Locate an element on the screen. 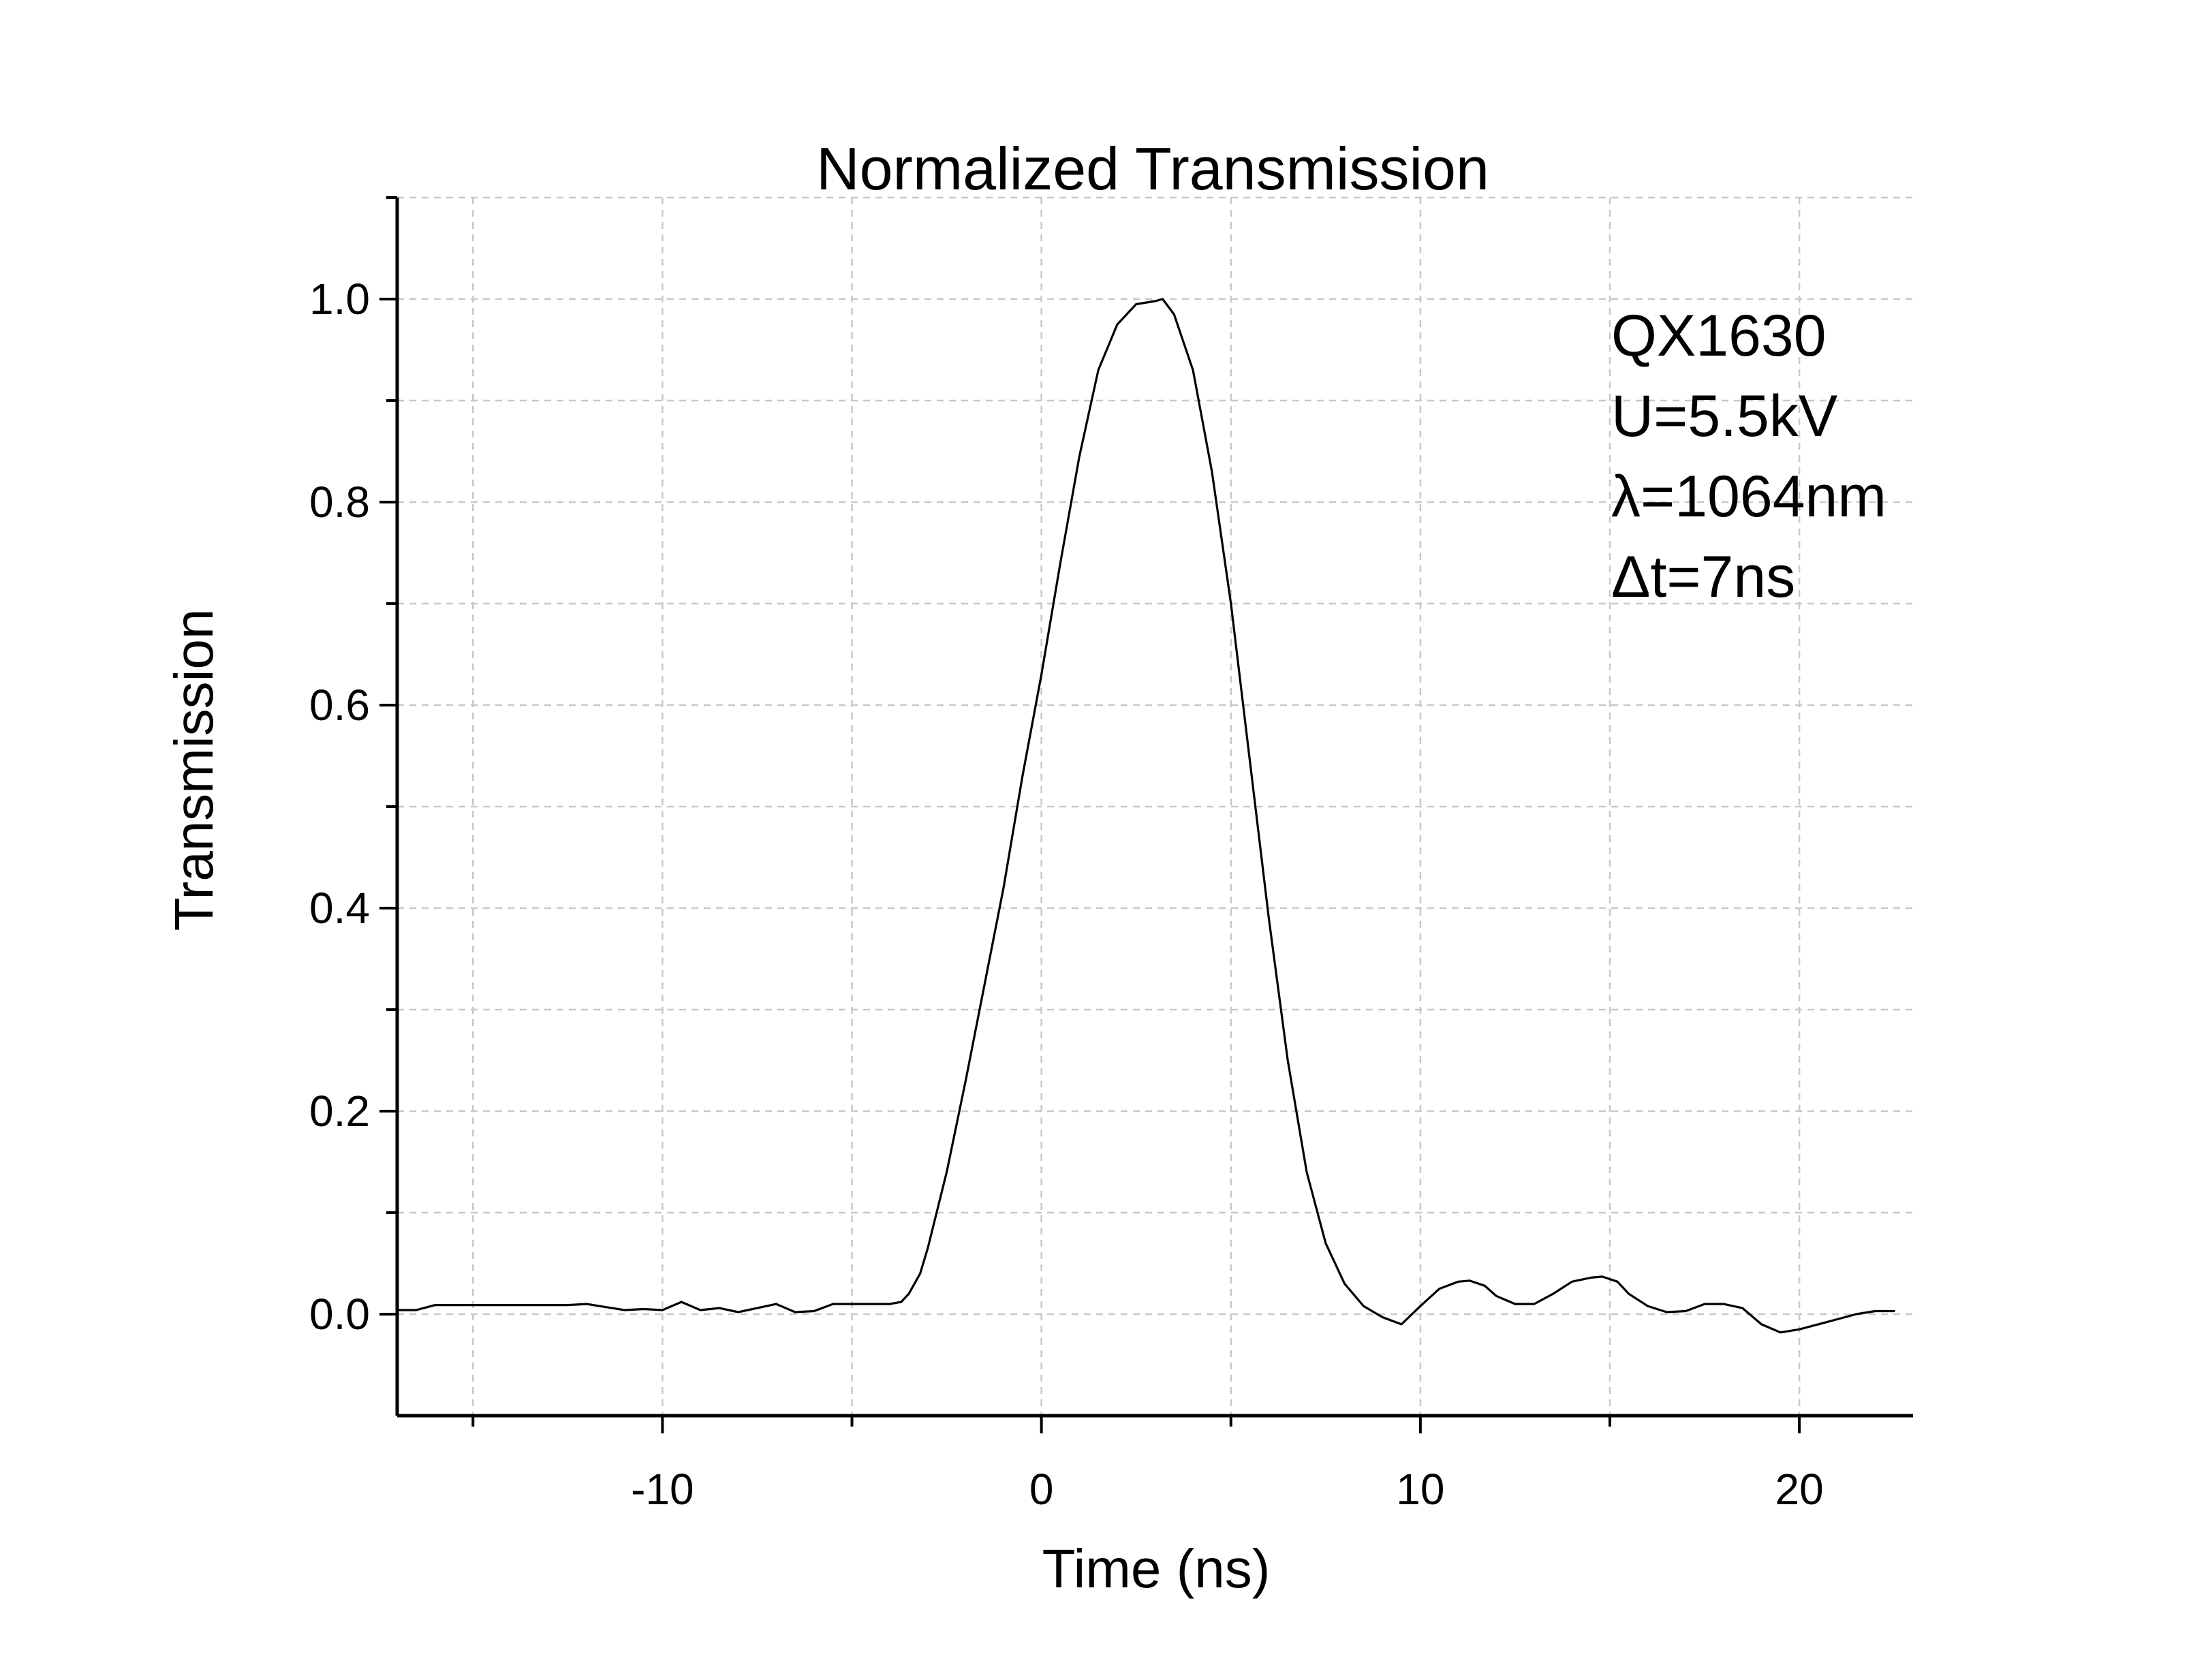  y-axis-title: Transmission is located at coordinates (194, 770).